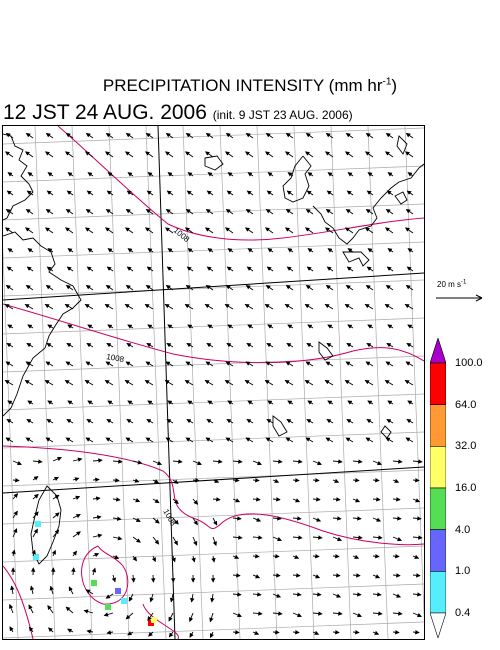  Describe the element at coordinates (242, 85) in the screenshot. I see `title-text: PRECIPITATION INTENSITY (mm hr` at that location.